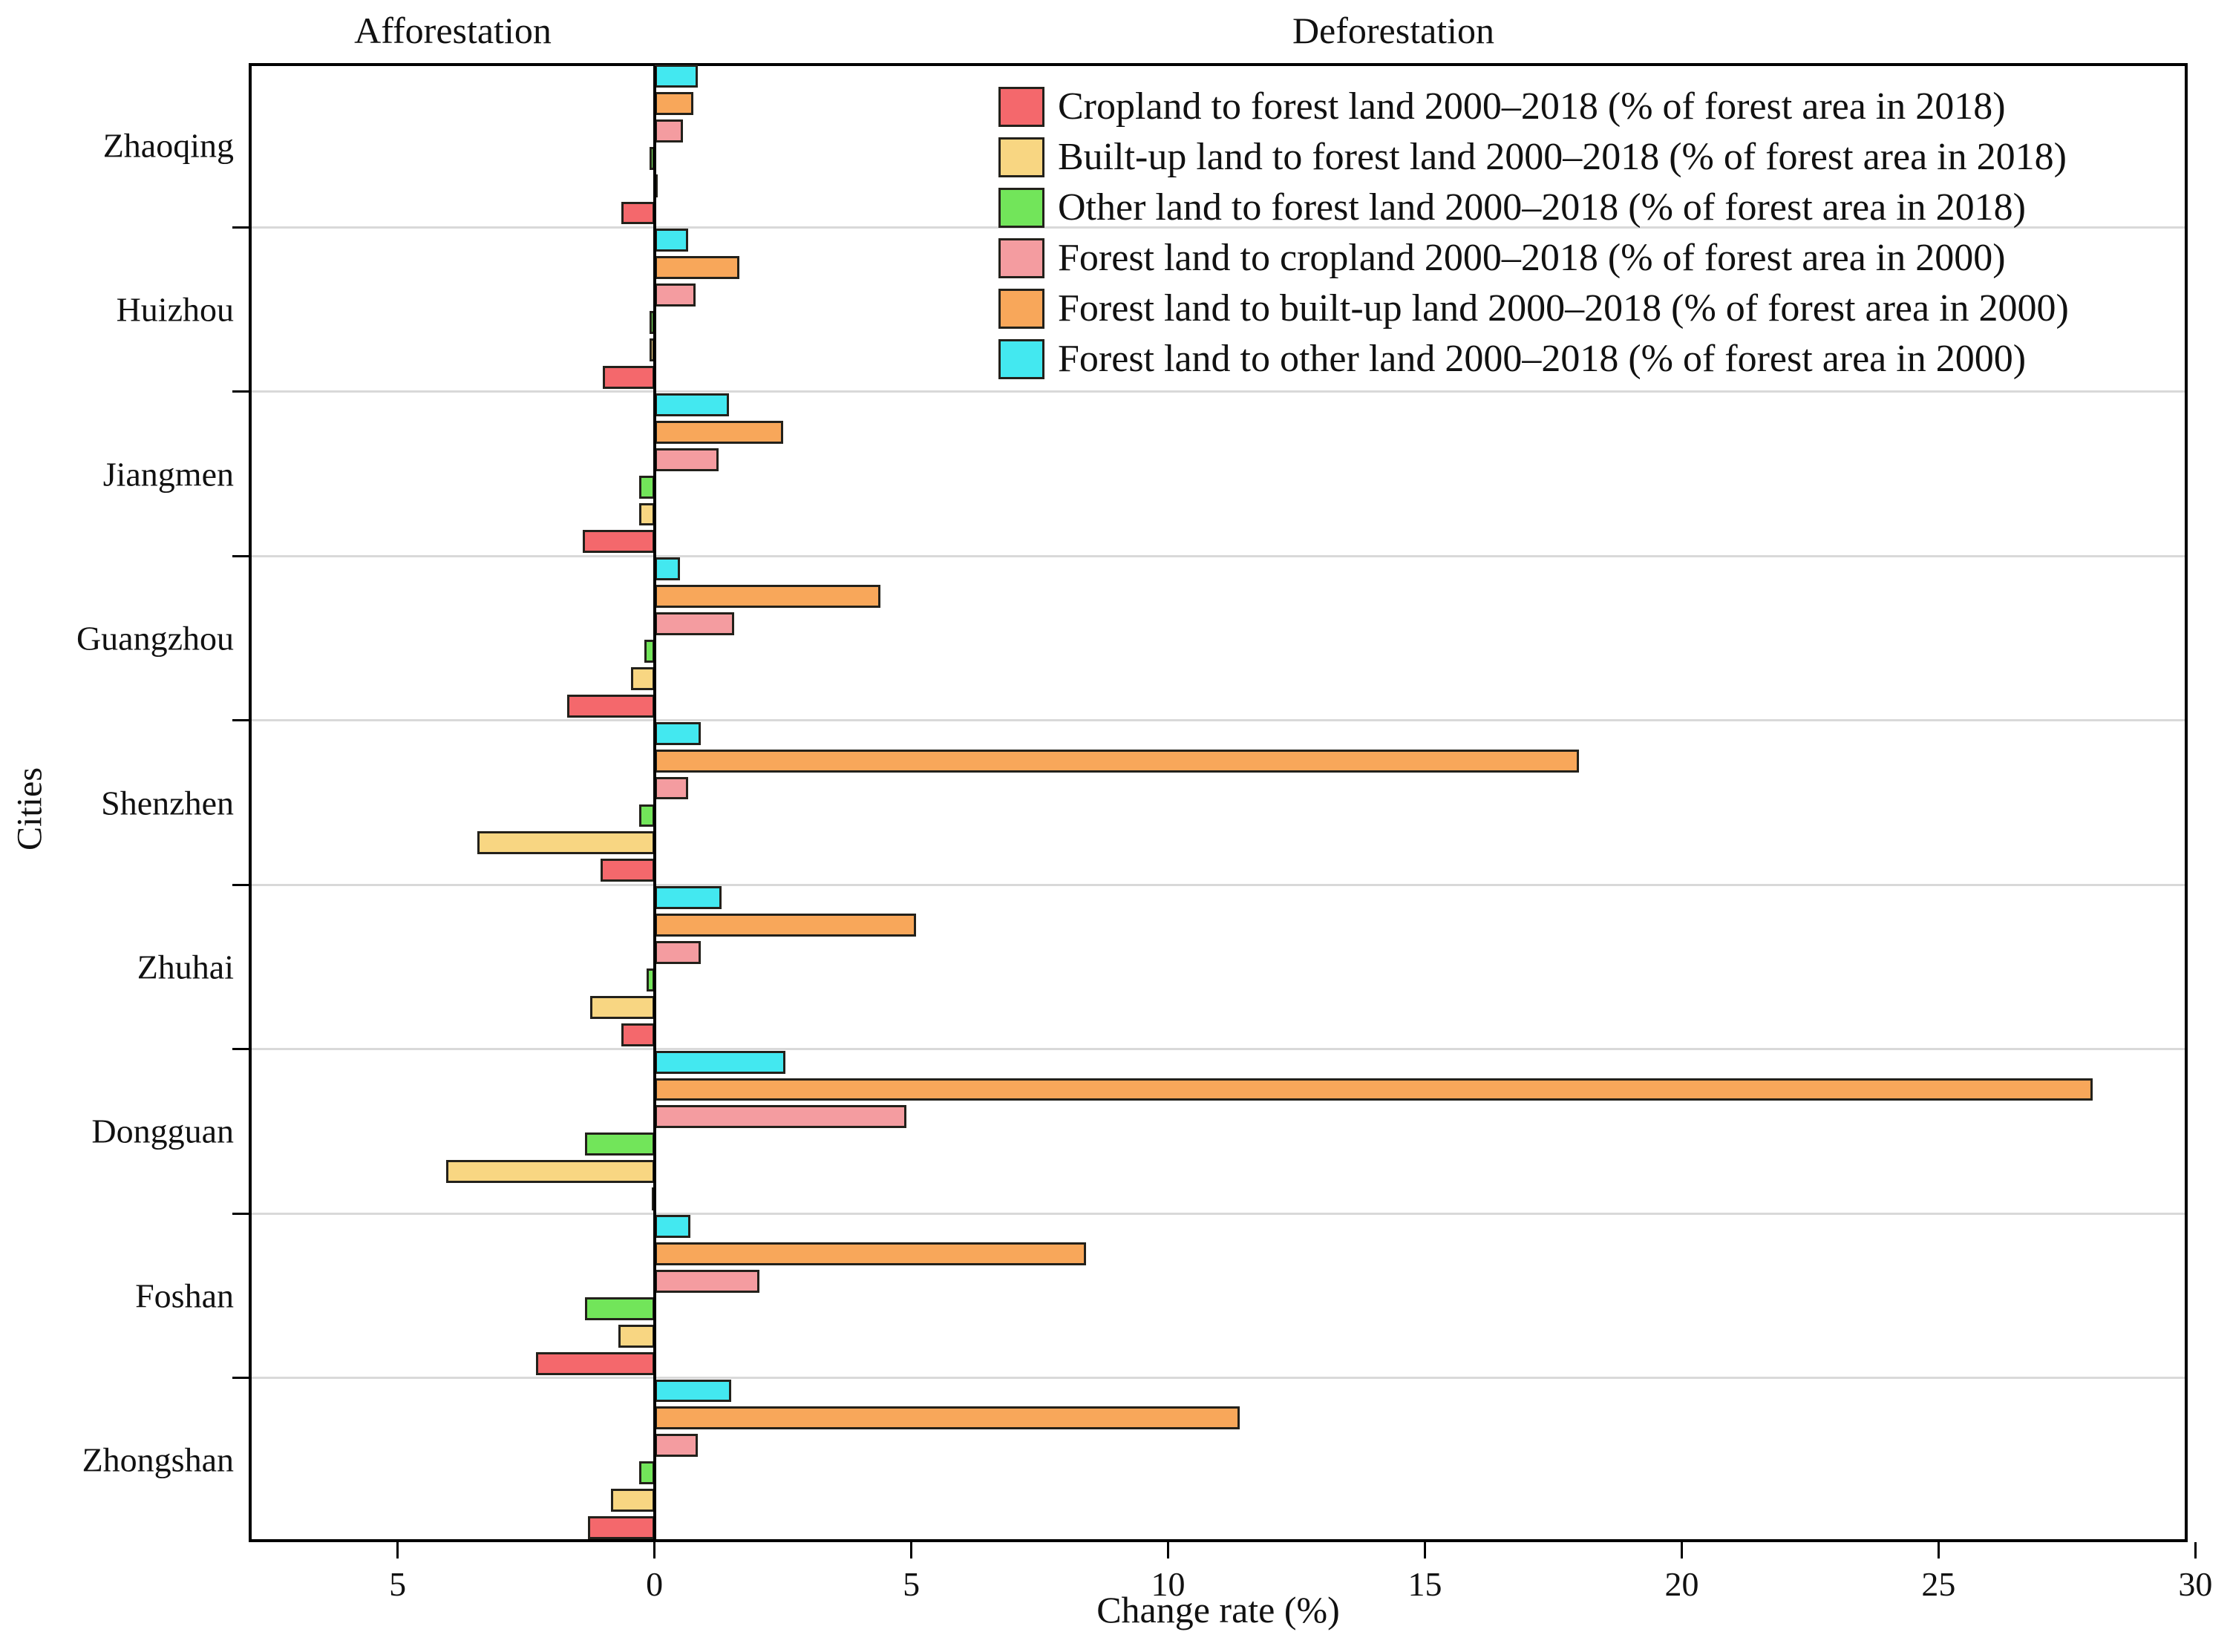 The width and height of the screenshot is (2230, 1652). Describe the element at coordinates (550, 1172) in the screenshot. I see `bar-builtup_to_forest-dongguan` at that location.